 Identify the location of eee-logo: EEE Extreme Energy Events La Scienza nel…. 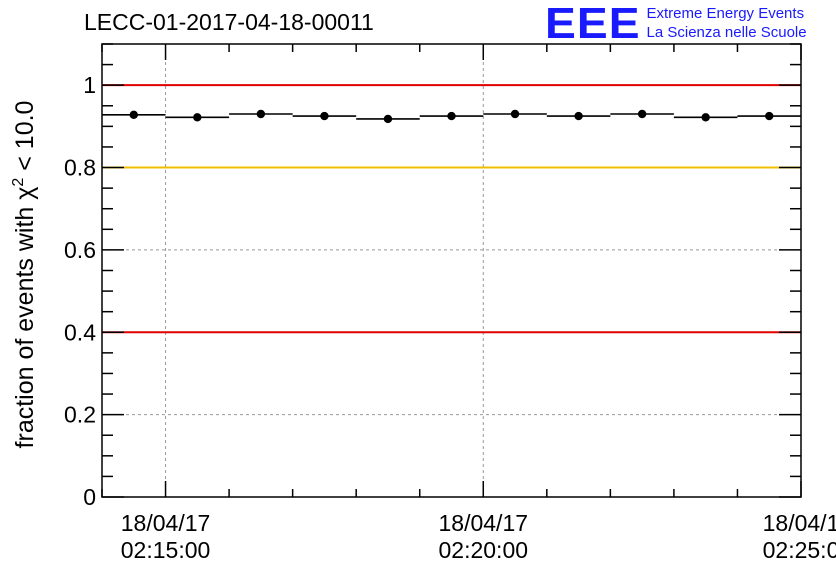
(676, 24).